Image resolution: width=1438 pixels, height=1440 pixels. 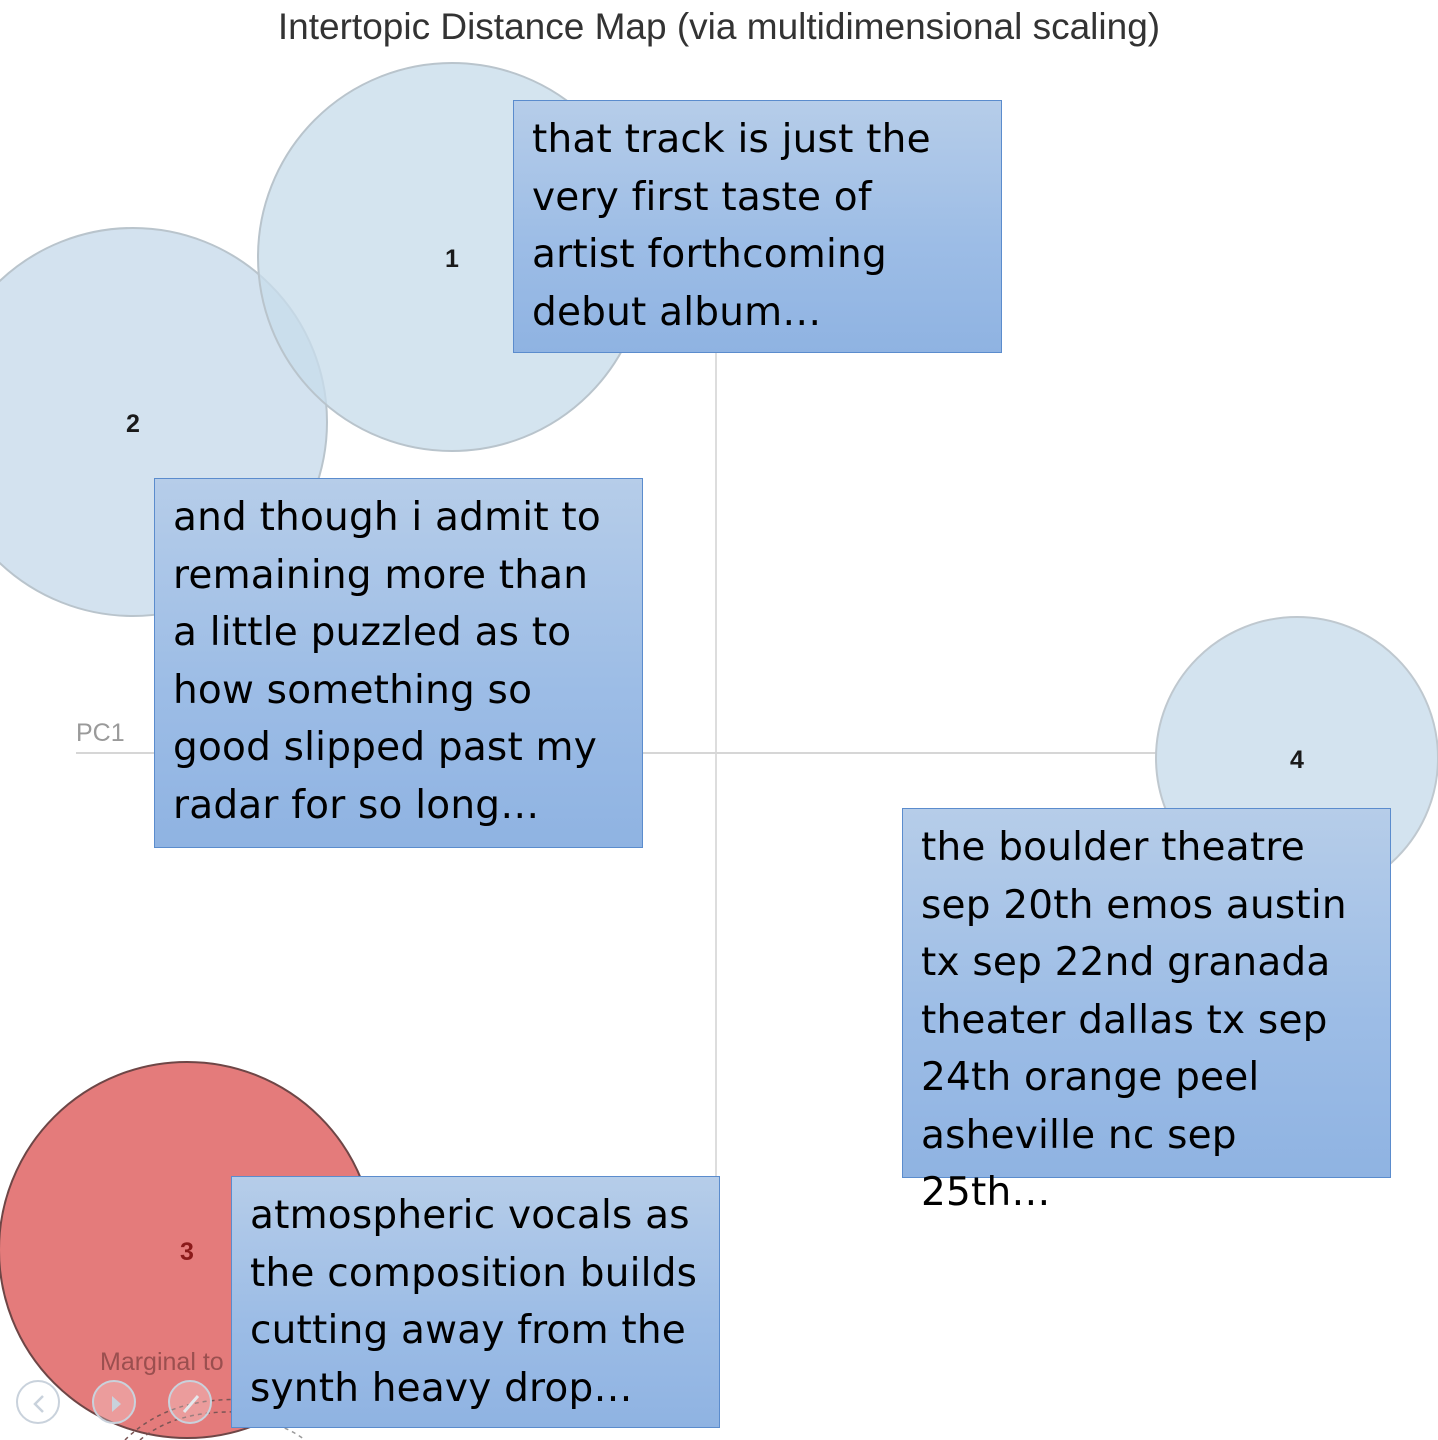 What do you see at coordinates (100, 733) in the screenshot?
I see `pc1-axis-label: PC1` at bounding box center [100, 733].